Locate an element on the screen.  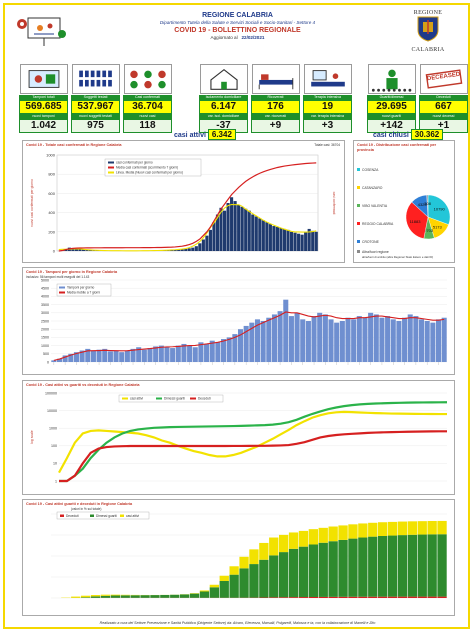
stat-card: Guariti/dimessi 29.695 nuovi guariti +142 is located at coordinates (391, 114).